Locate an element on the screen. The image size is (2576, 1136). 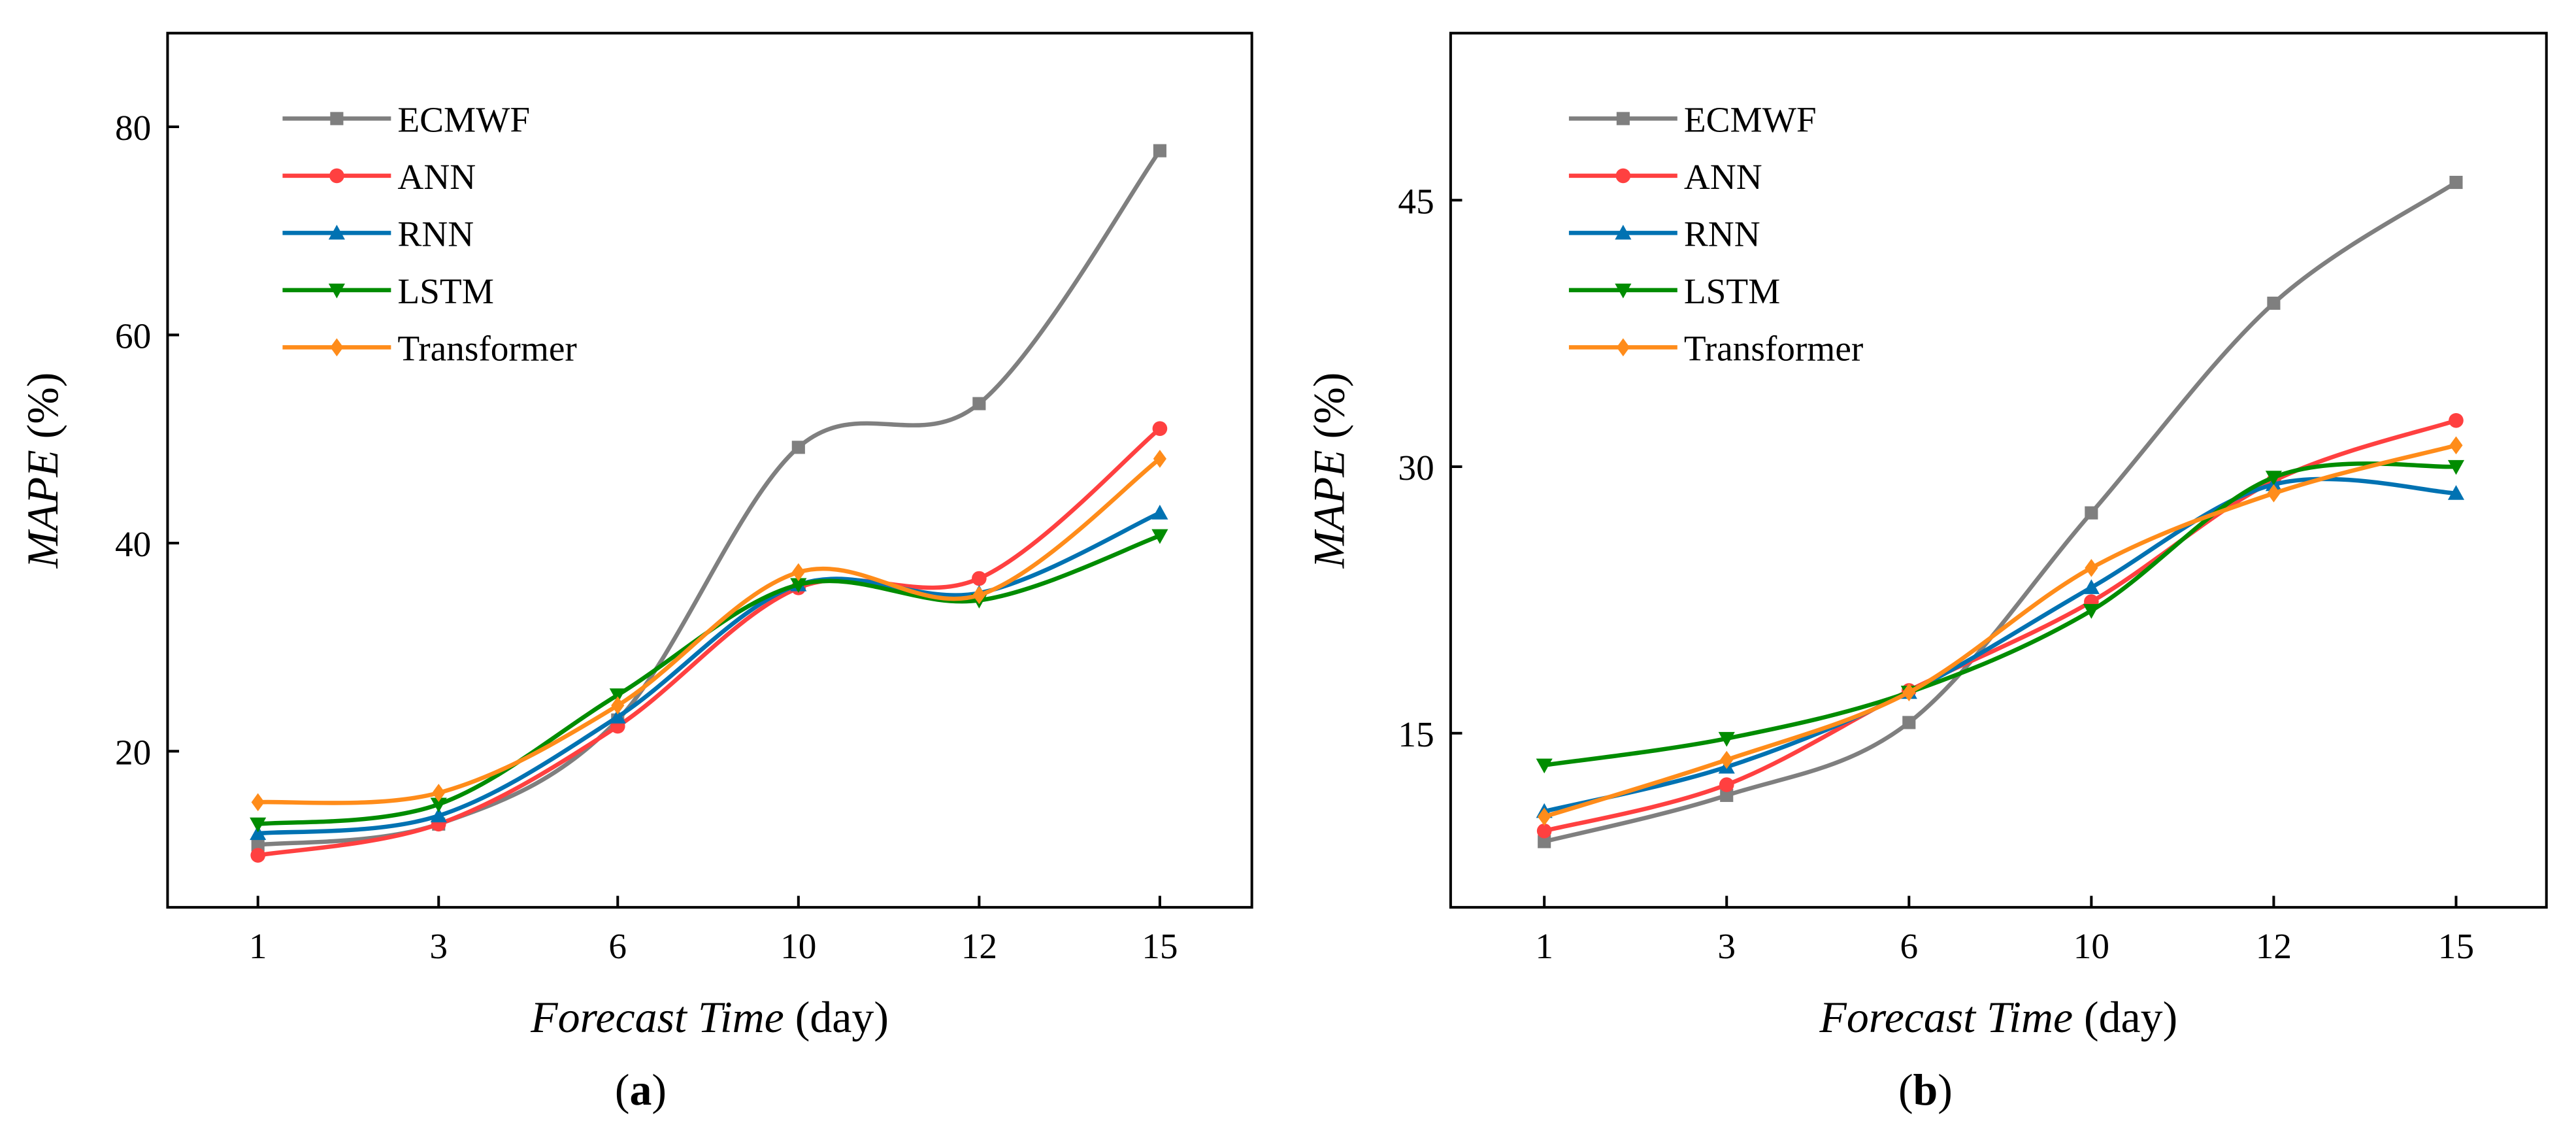
series-transformer is located at coordinates (708, 631).